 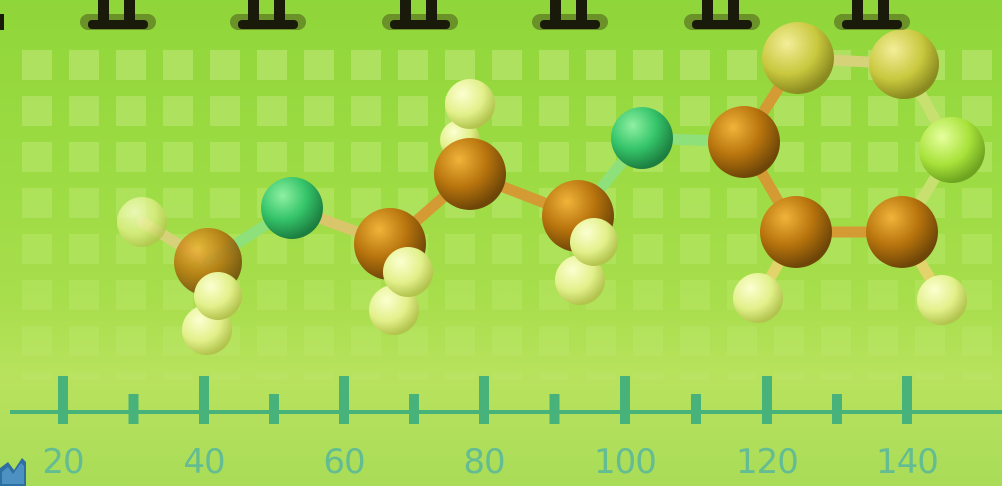 I want to click on signal-icon, so click(x=13, y=472).